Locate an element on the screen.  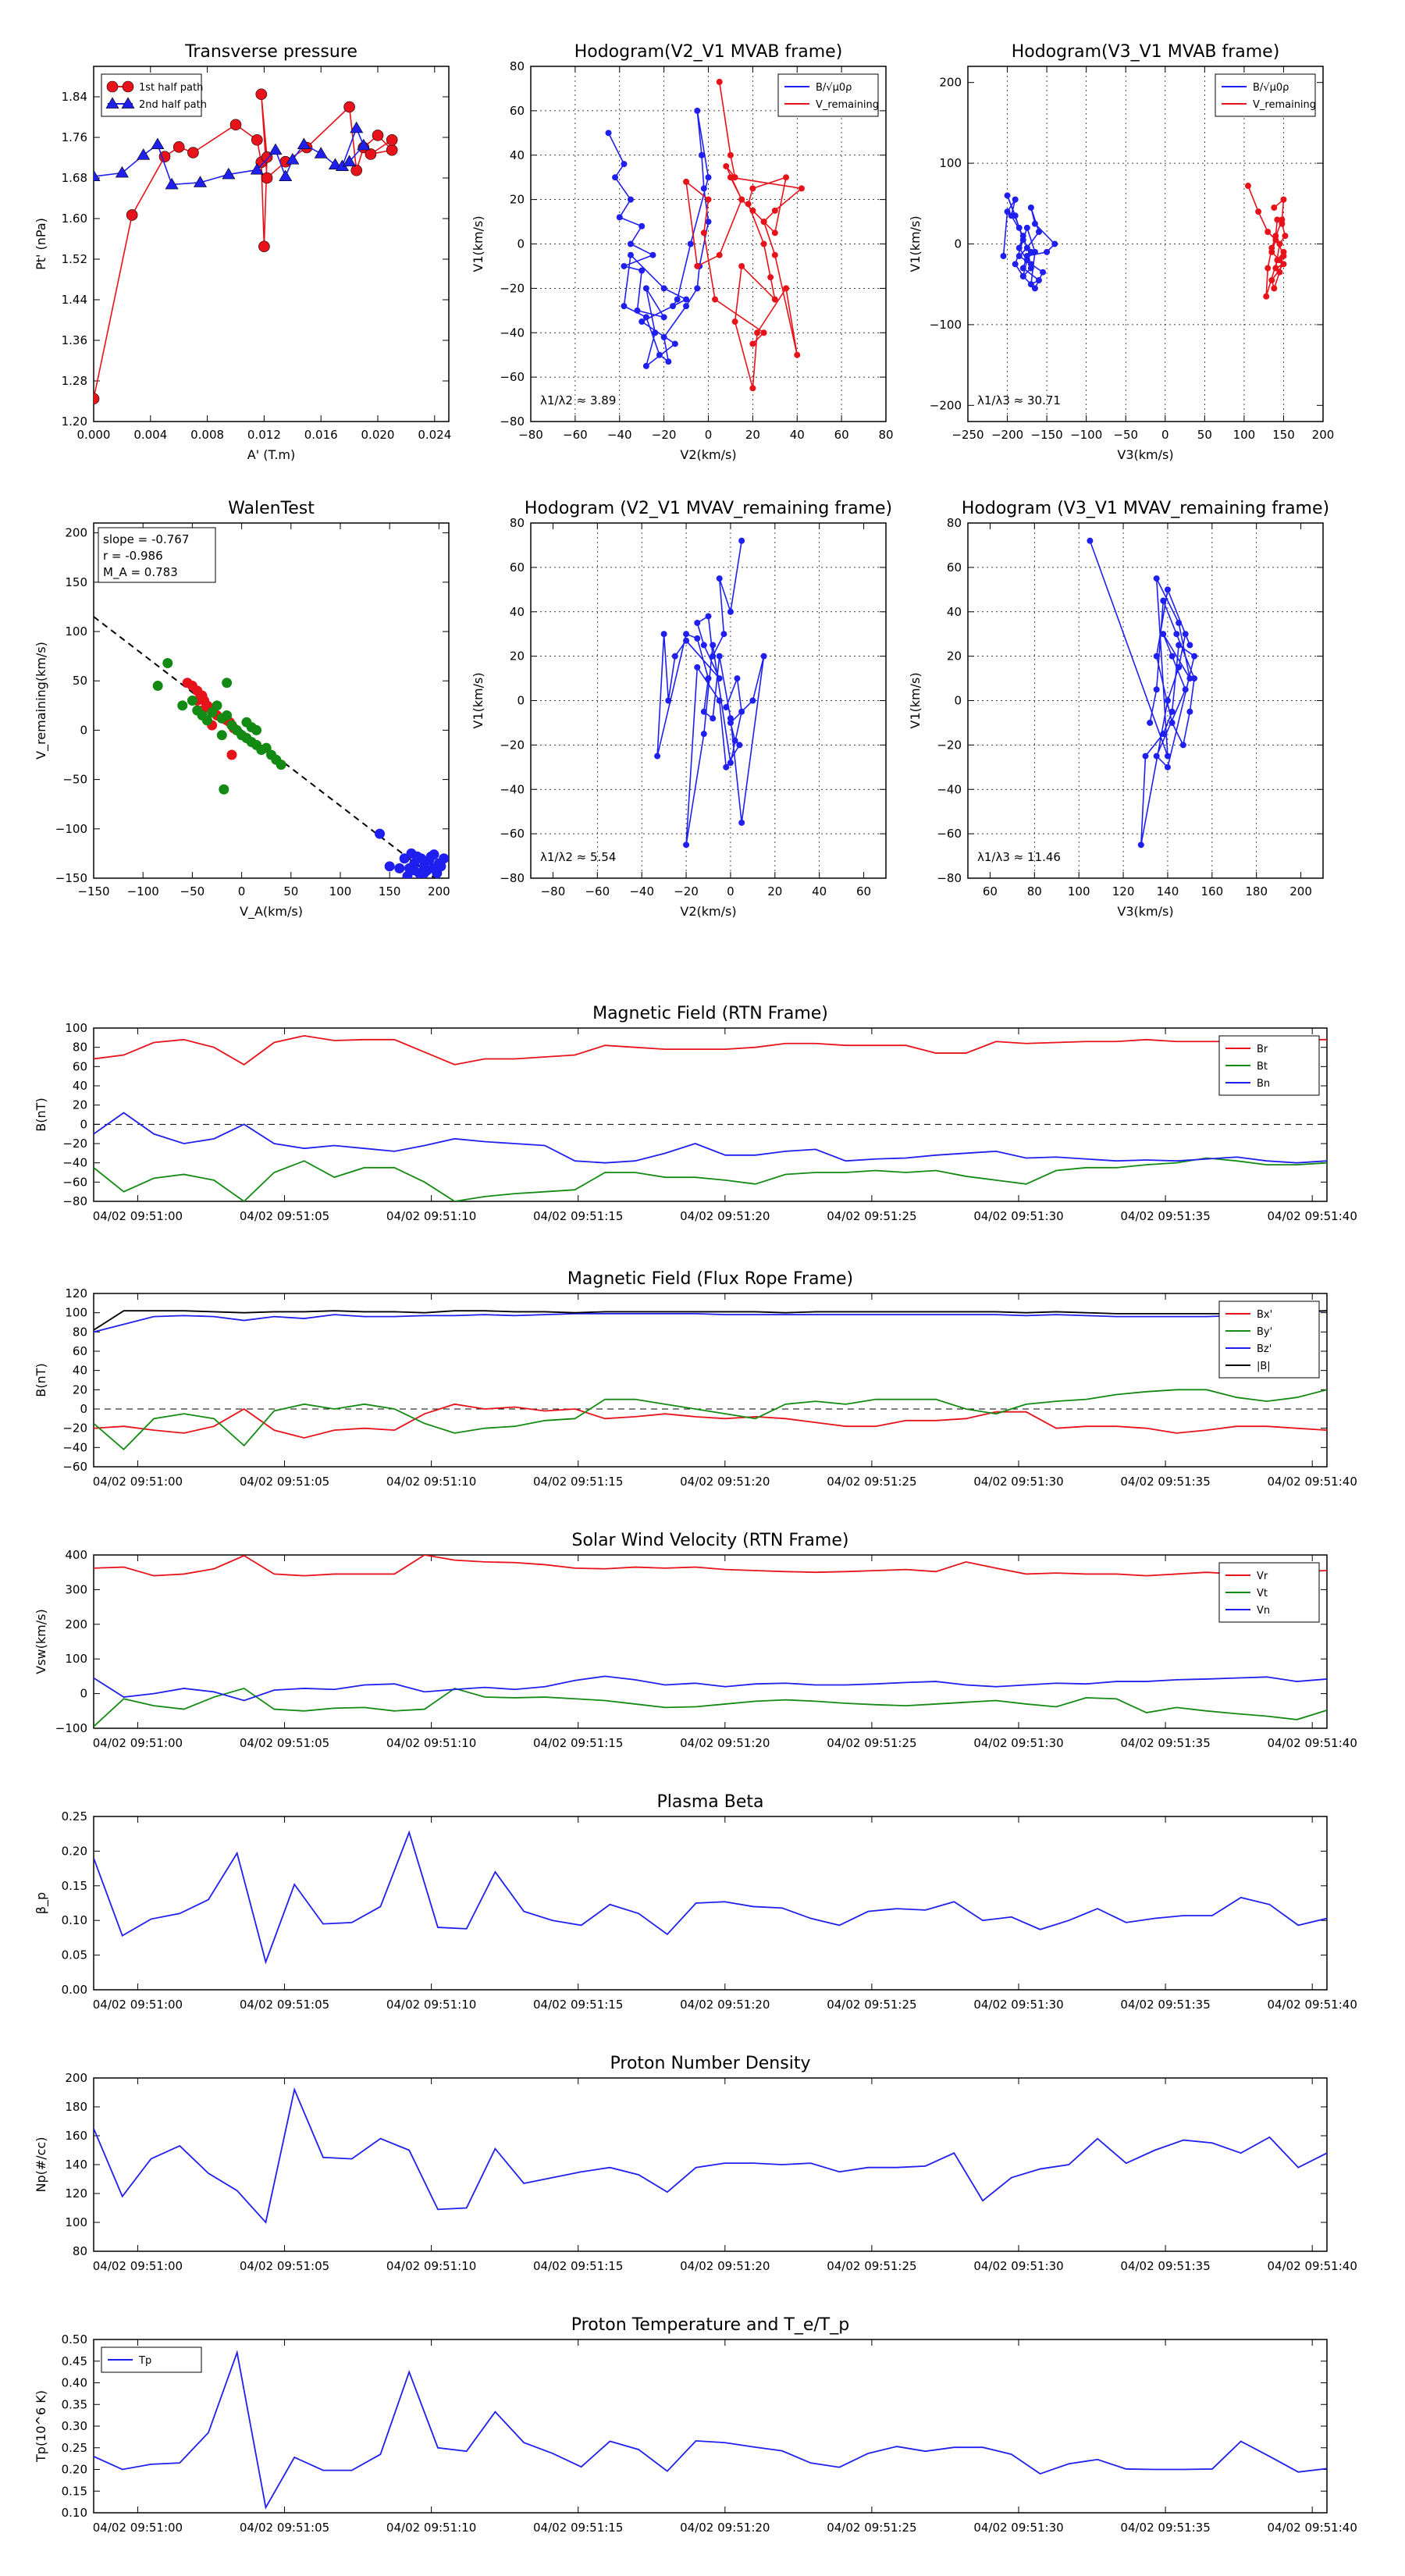
np-ytick-label: 140 is located at coordinates (76, 2165).